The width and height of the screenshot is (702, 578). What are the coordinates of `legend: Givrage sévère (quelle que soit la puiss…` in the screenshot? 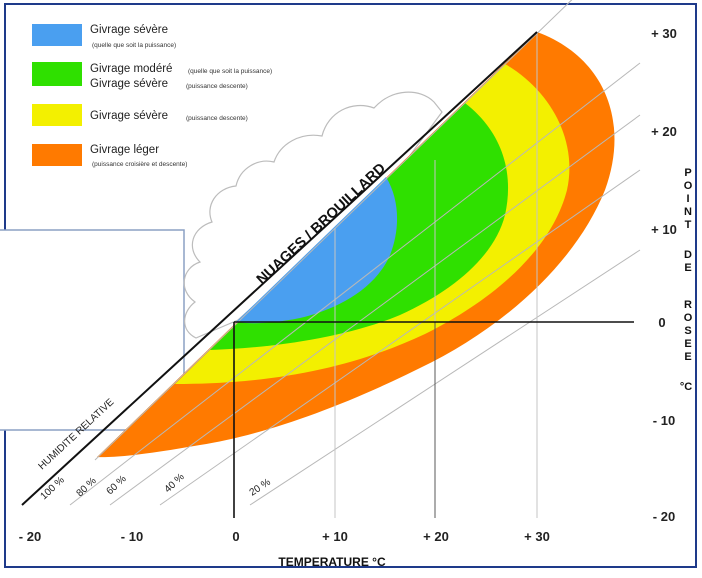 It's located at (152, 96).